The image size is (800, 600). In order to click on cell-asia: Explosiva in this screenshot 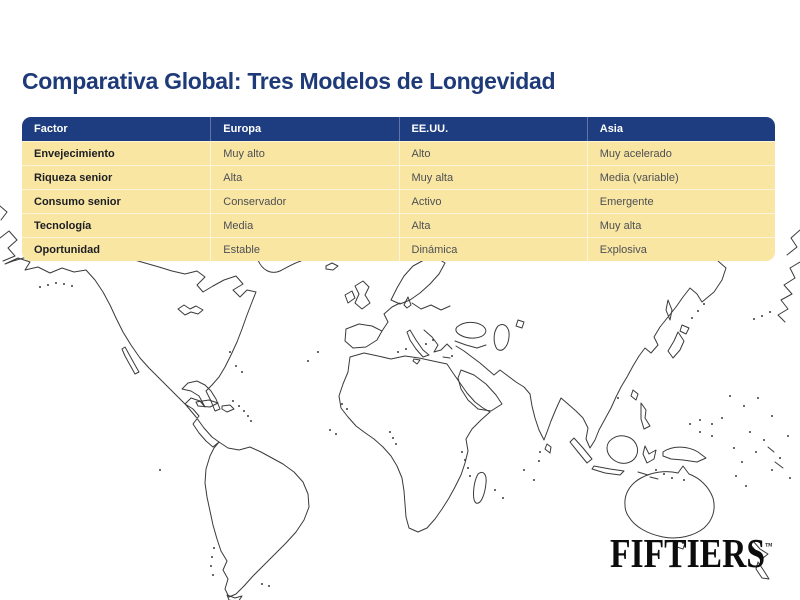, I will do `click(680, 249)`.